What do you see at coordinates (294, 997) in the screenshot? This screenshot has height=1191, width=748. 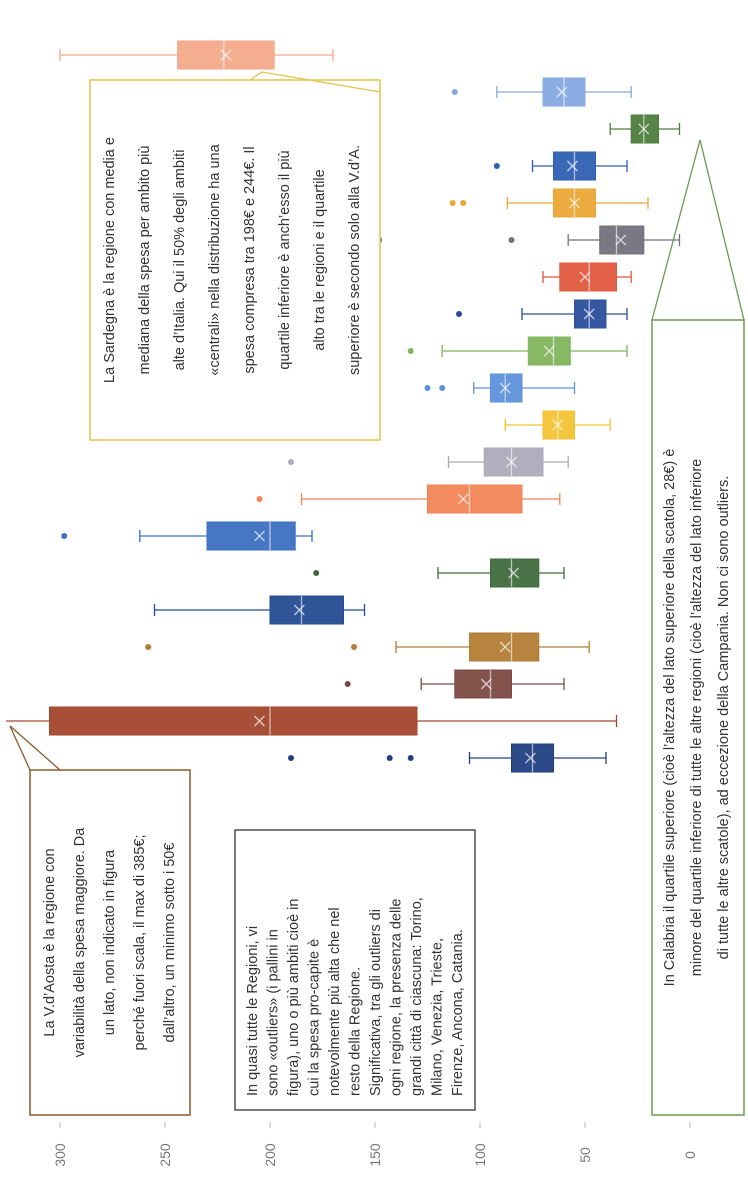 I see `callout-text: figura), uno o più ambiti cioè in` at bounding box center [294, 997].